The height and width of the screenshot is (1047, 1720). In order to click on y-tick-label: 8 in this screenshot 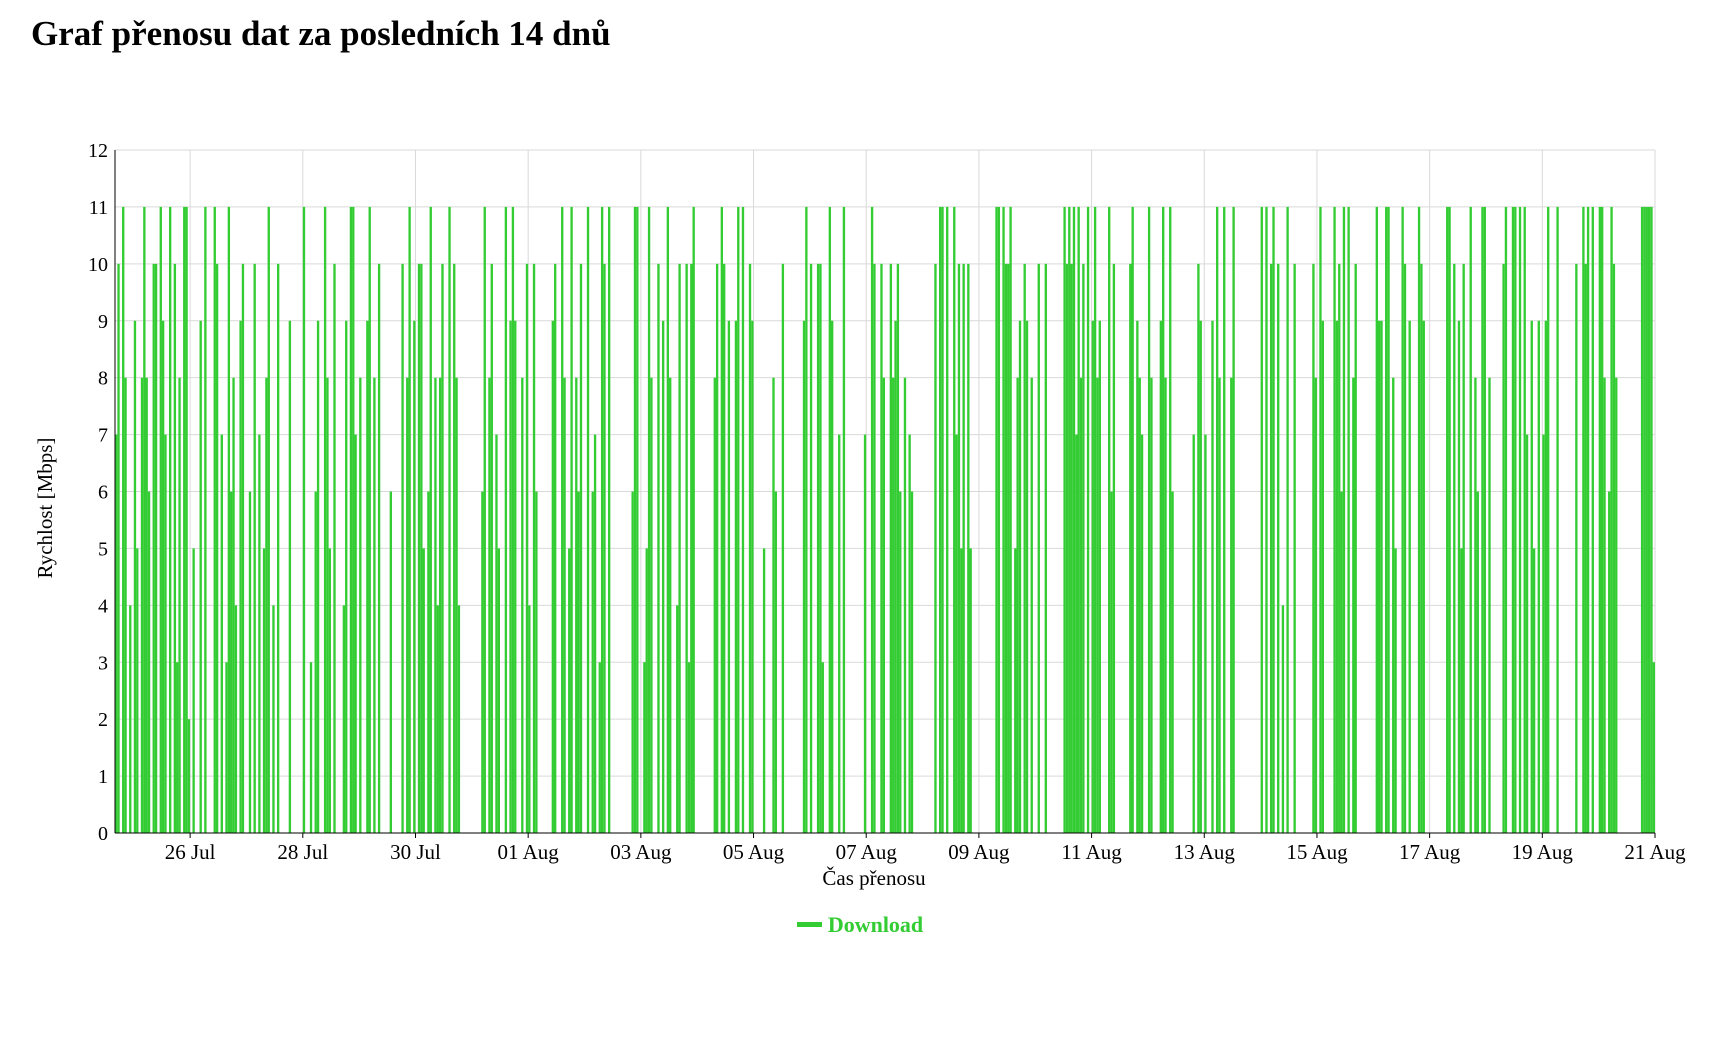, I will do `click(103, 379)`.